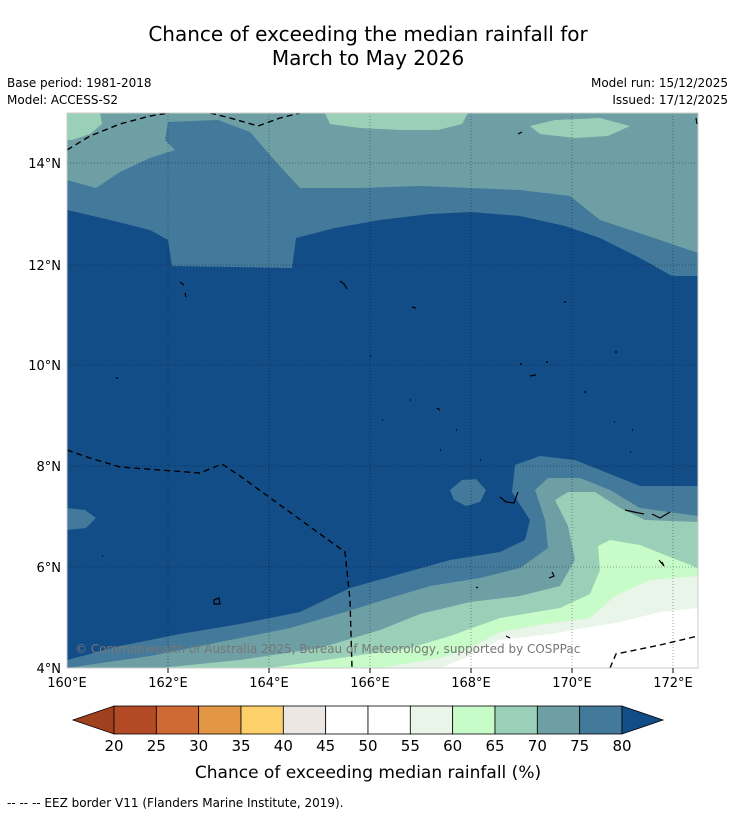 This screenshot has width=736, height=816. What do you see at coordinates (643, 720) in the screenshot?
I see `colorbar-high-arrow` at bounding box center [643, 720].